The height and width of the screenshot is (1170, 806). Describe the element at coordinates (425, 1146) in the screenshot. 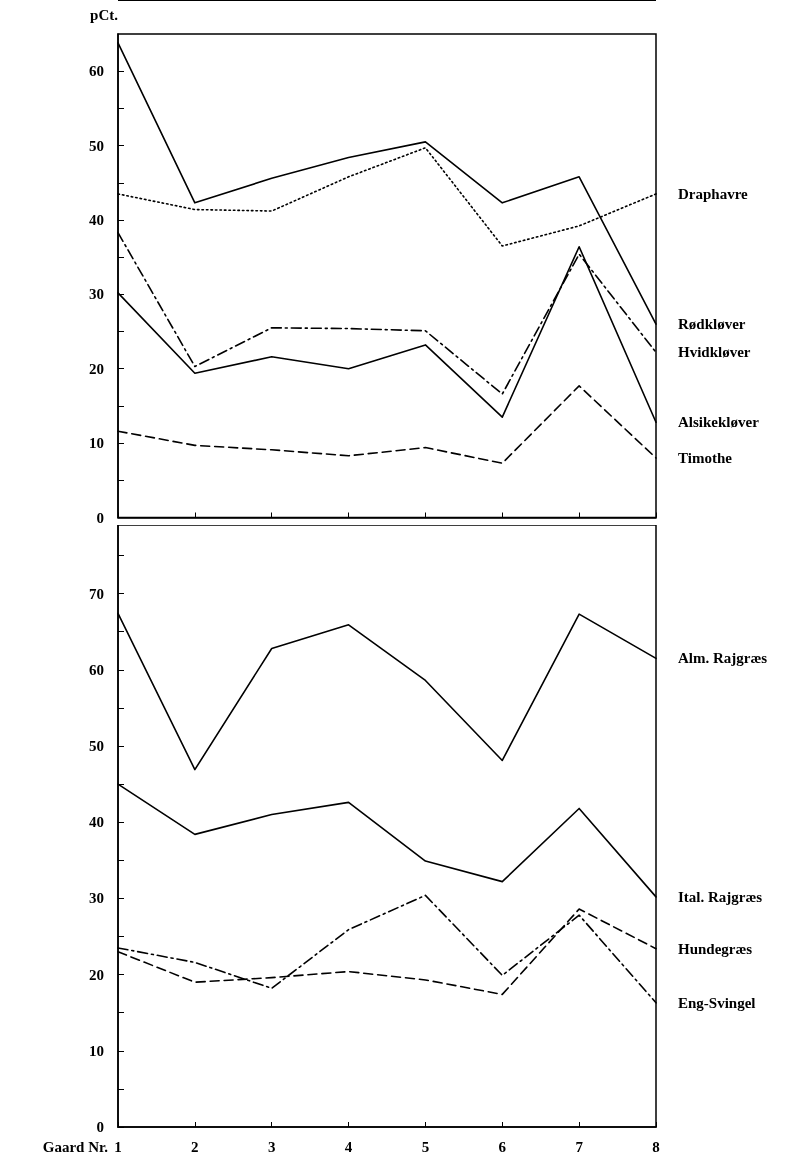

I see `x-tick-label: 5` at that location.